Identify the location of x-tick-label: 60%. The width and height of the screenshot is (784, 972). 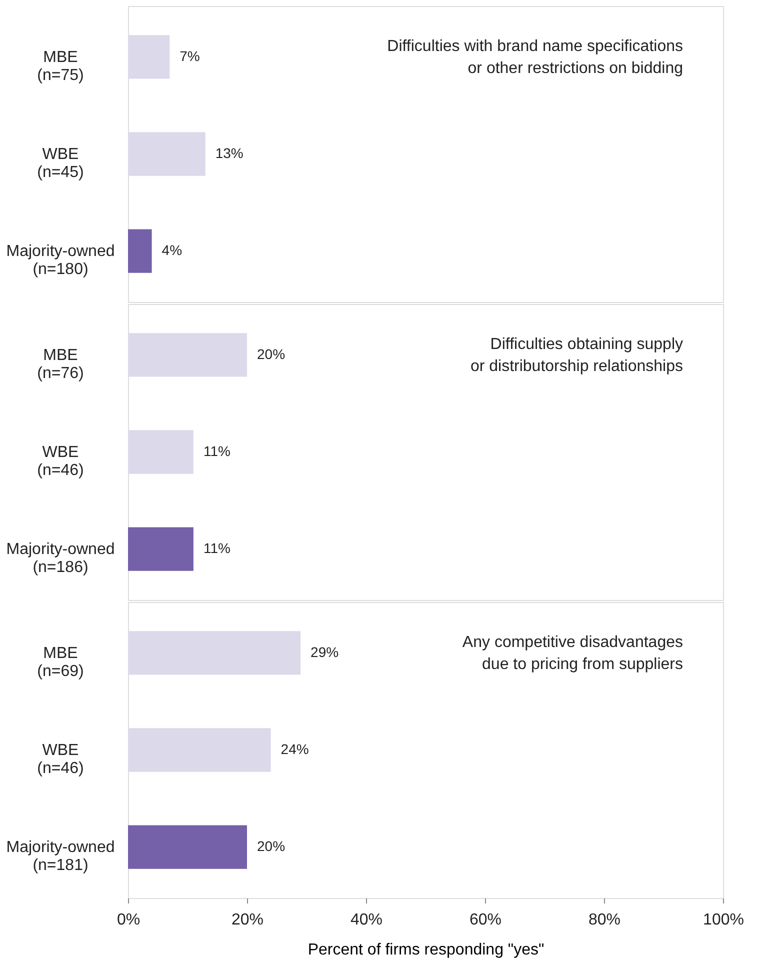
(485, 920).